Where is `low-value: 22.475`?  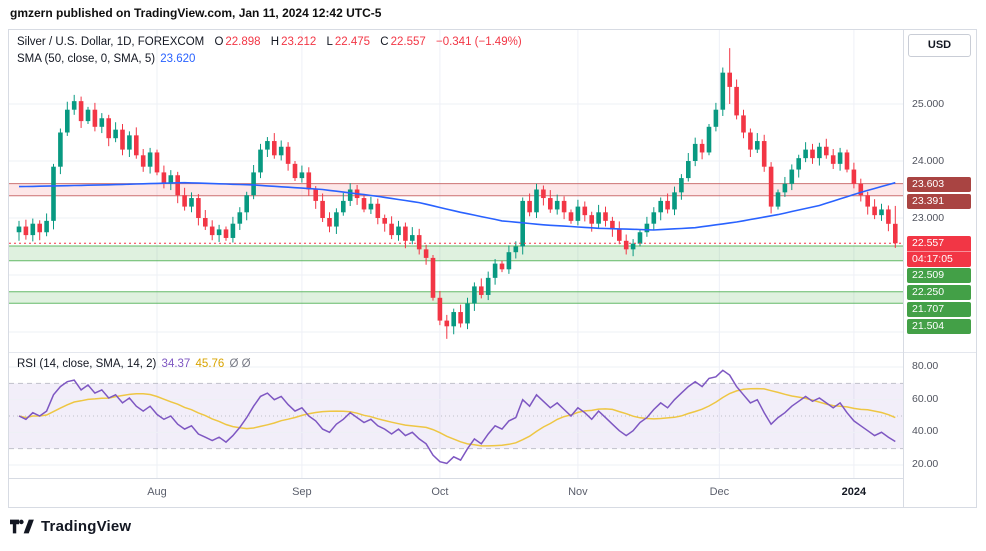 low-value: 22.475 is located at coordinates (352, 42).